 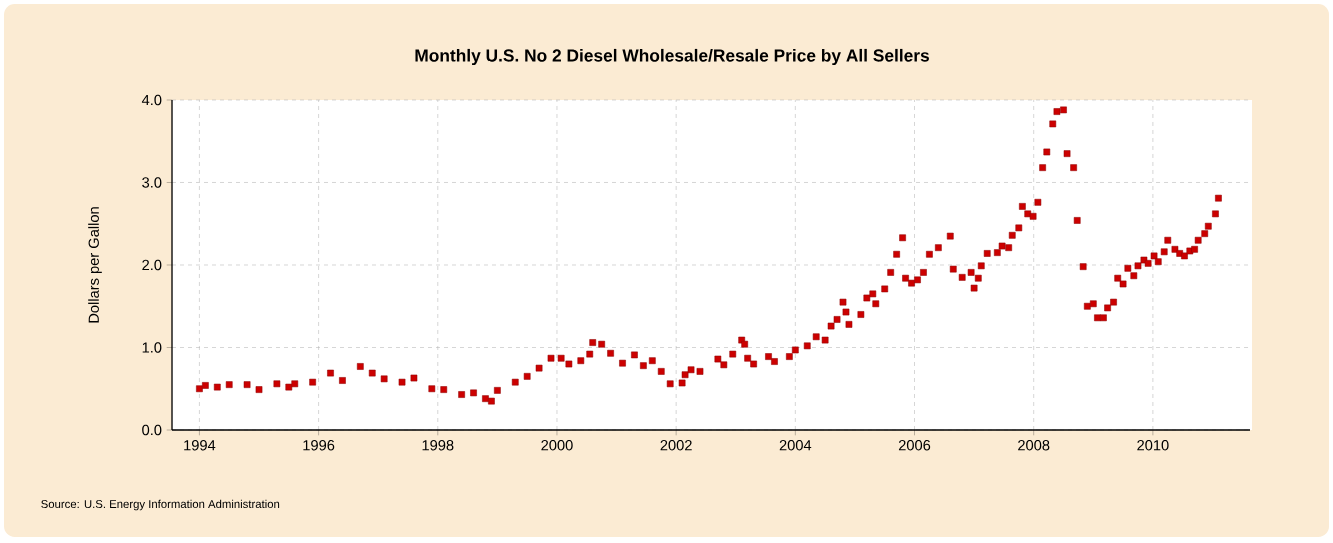 I want to click on y-tick-label: 4.0, so click(x=151, y=100).